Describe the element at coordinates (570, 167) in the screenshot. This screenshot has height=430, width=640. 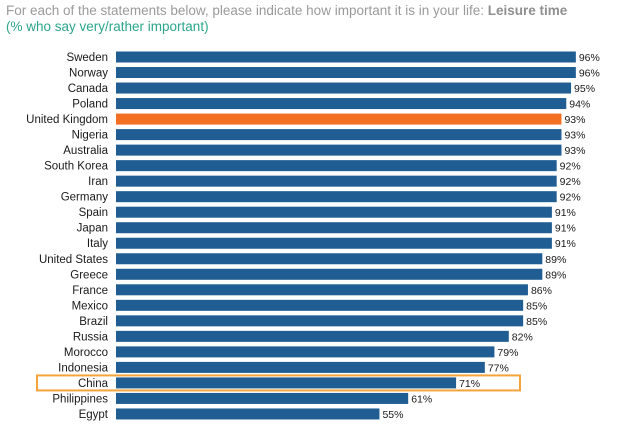
I see `data-label-south-korea: 92%` at that location.